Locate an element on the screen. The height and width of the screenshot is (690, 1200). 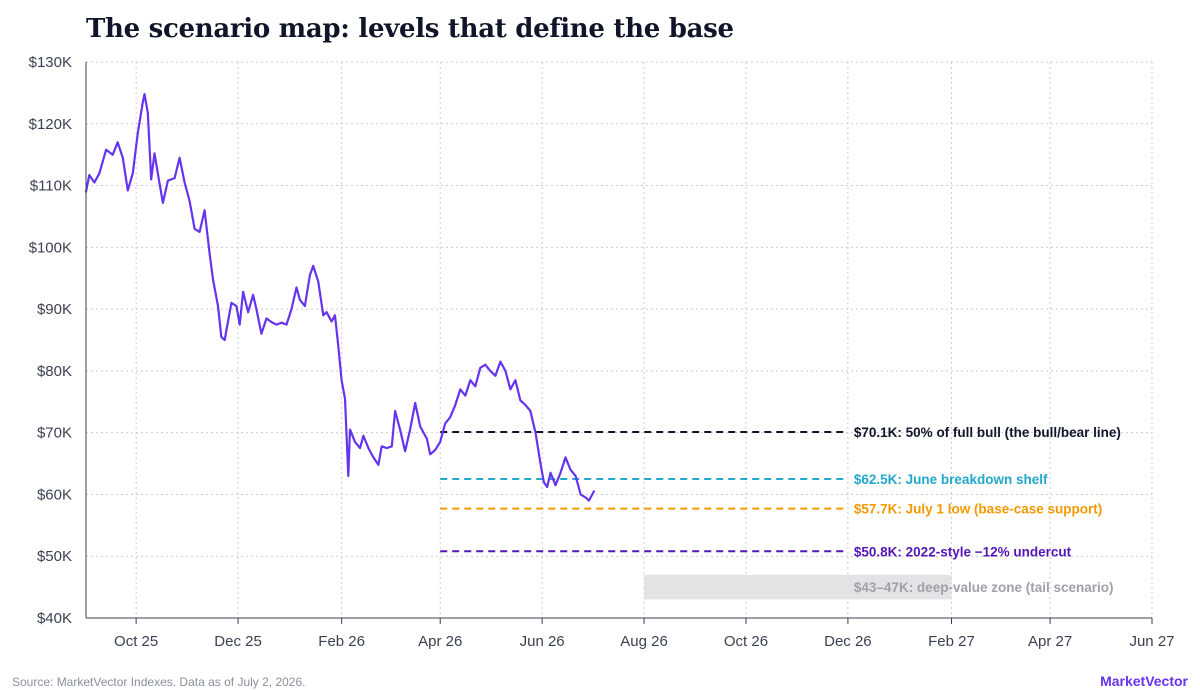
deep-value-zone: $43–47K: deep-value zone (tail scenario) is located at coordinates (879, 587).